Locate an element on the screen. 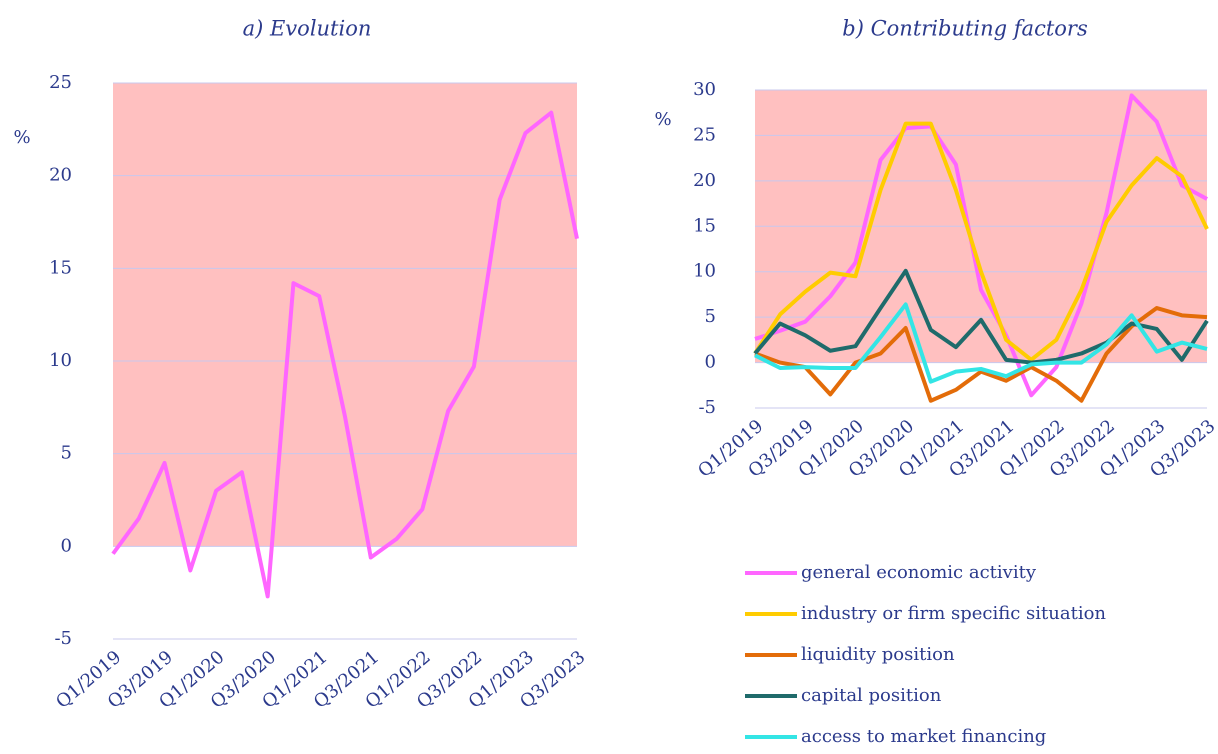  legend-label: general economic activity is located at coordinates (919, 572).